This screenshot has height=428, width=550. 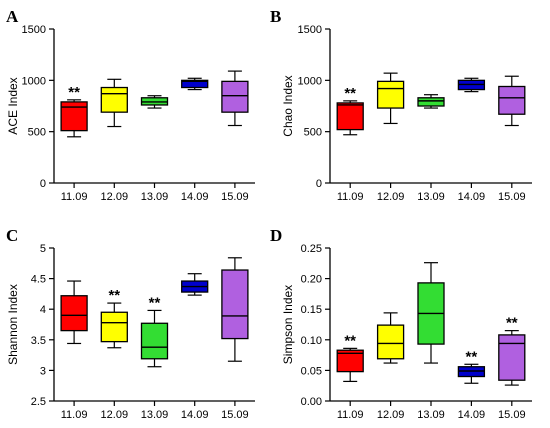 I want to click on y-tick-label: 0.05, so click(x=311, y=371).